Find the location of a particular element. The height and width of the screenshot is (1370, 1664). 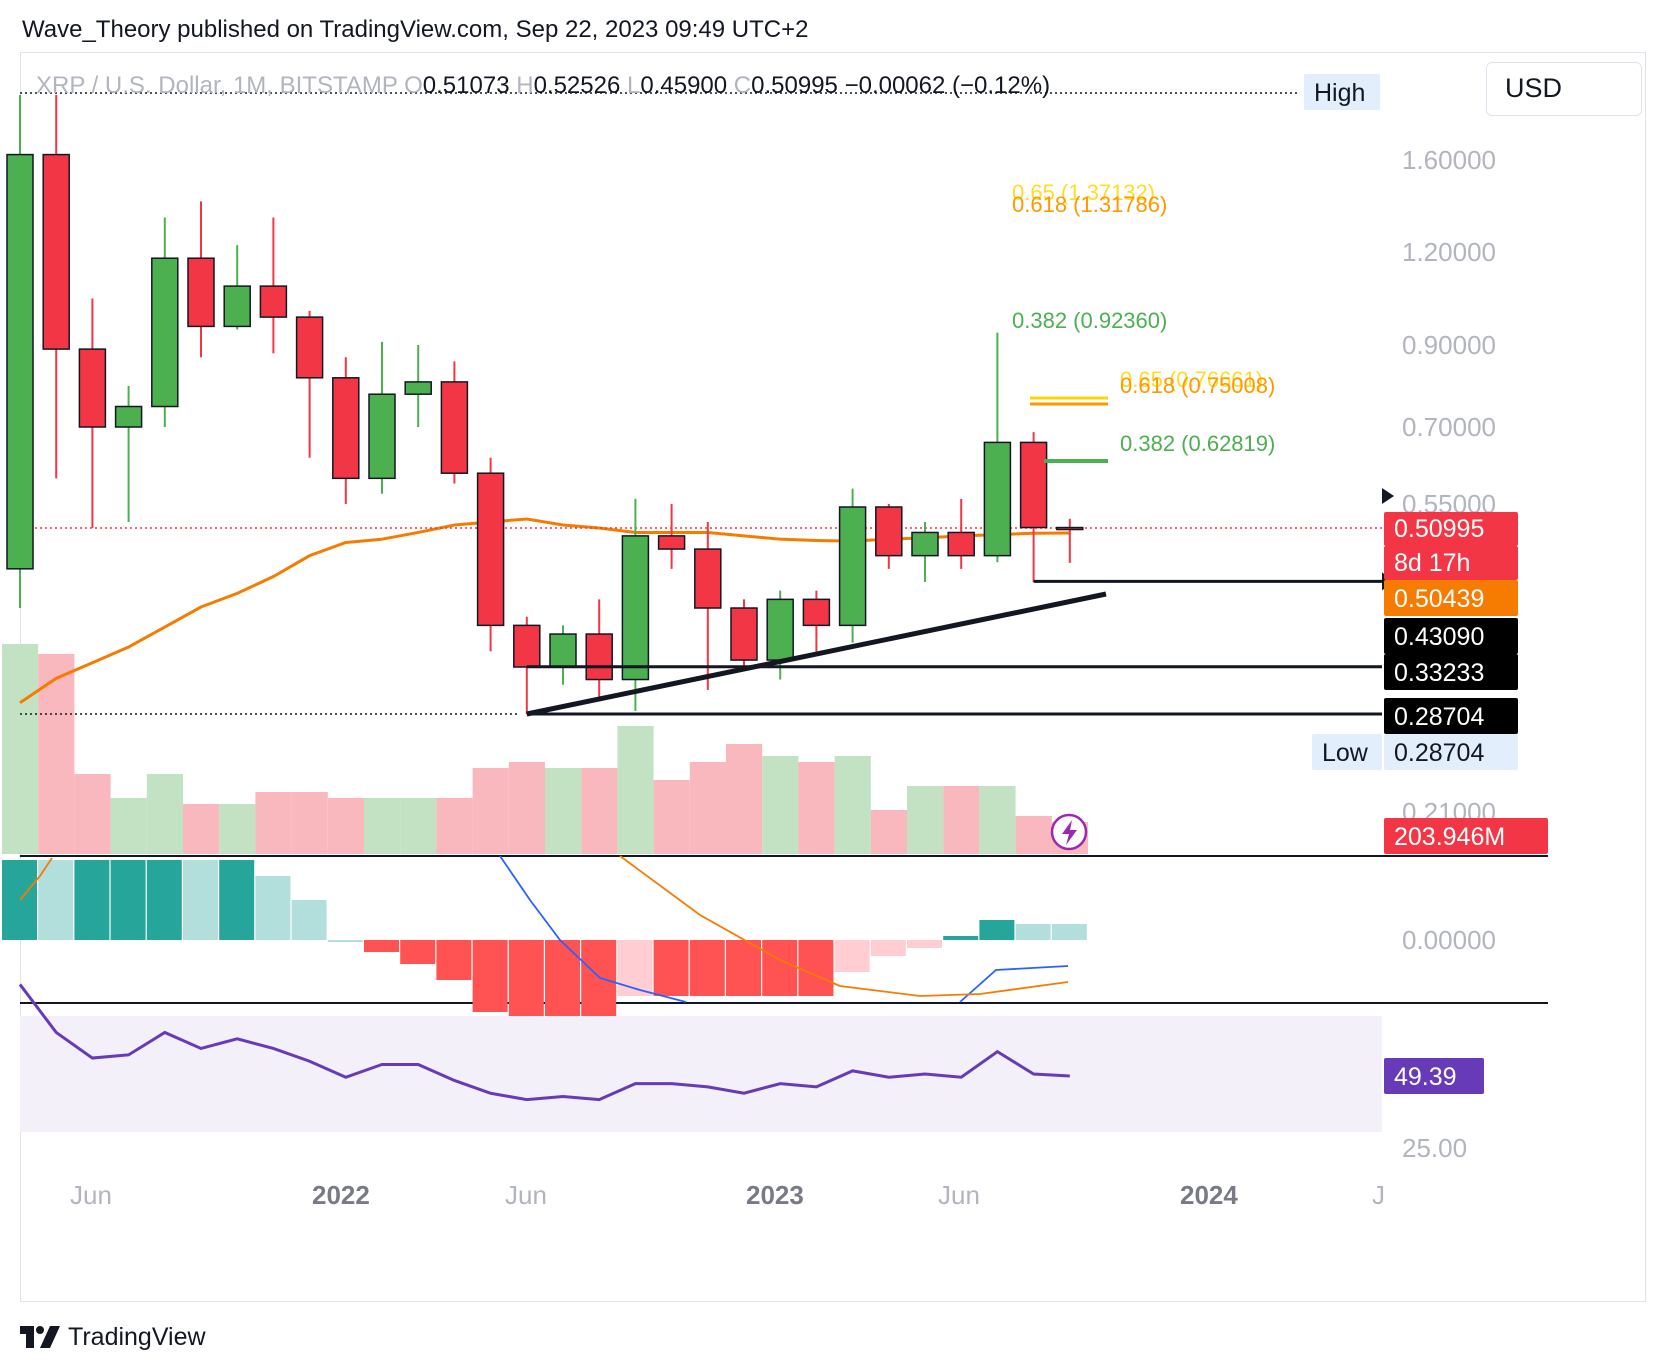

price-tag-text-countdown: 8d 17h is located at coordinates (1432, 563).